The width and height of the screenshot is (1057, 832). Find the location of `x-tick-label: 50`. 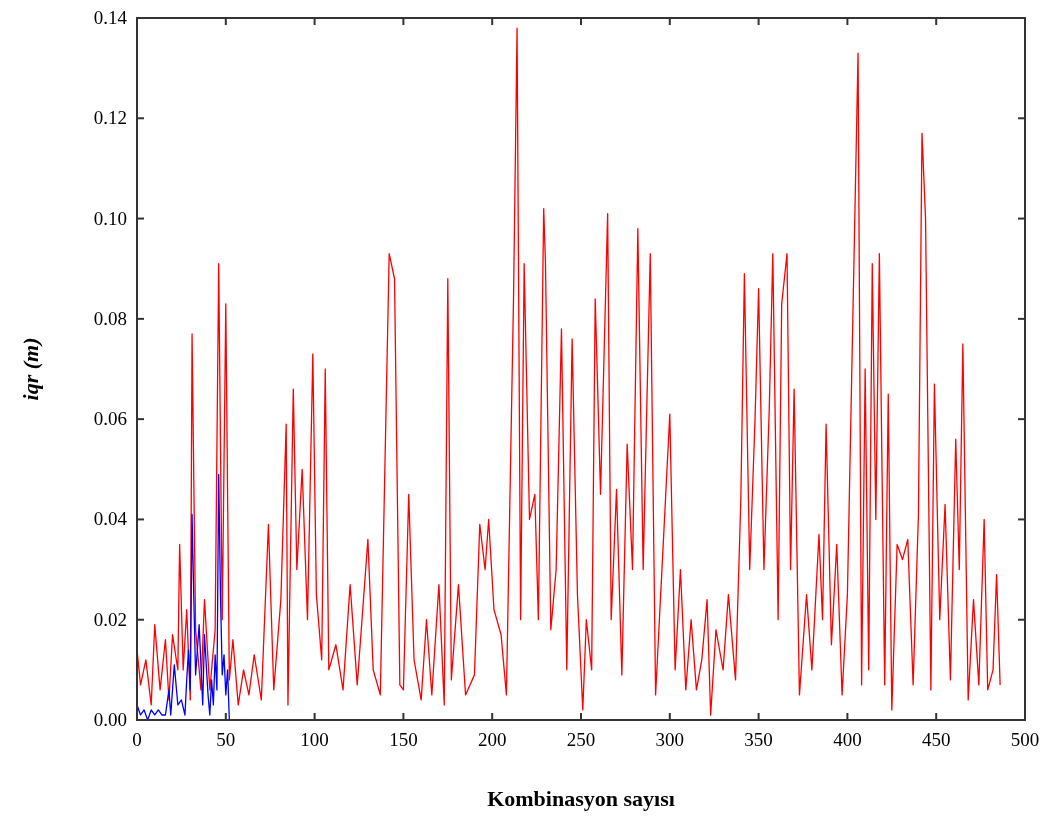

x-tick-label: 50 is located at coordinates (226, 739).